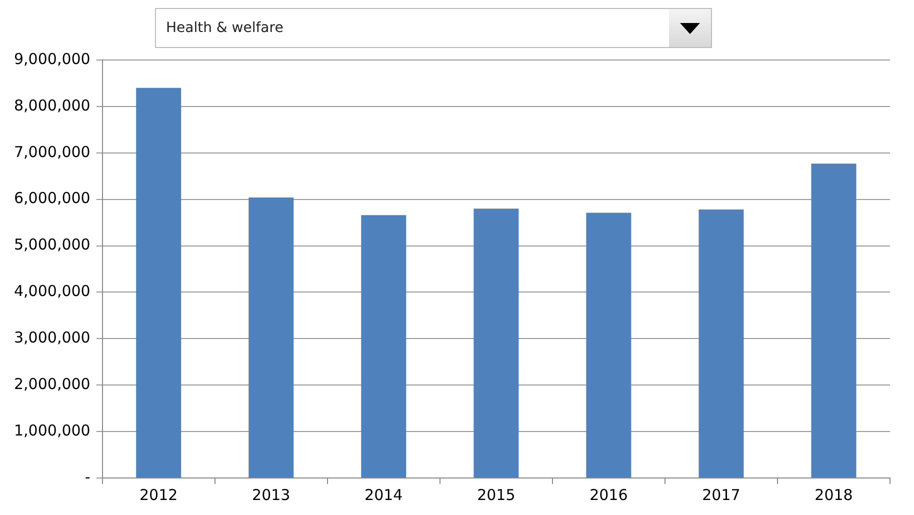  Describe the element at coordinates (52, 245) in the screenshot. I see `y-tick-label: 5,000,000` at that location.